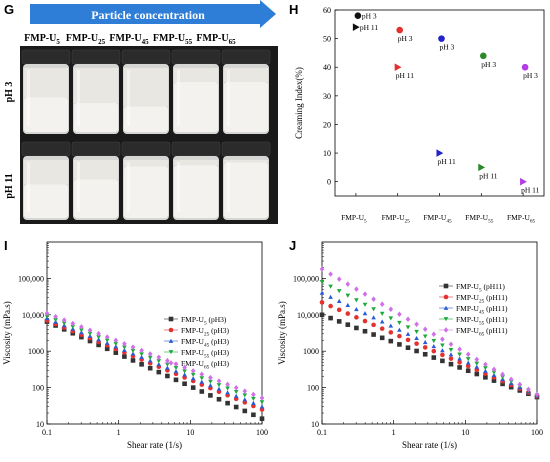  Describe the element at coordinates (369, 16) in the screenshot. I see `point-label: pH 3` at that location.